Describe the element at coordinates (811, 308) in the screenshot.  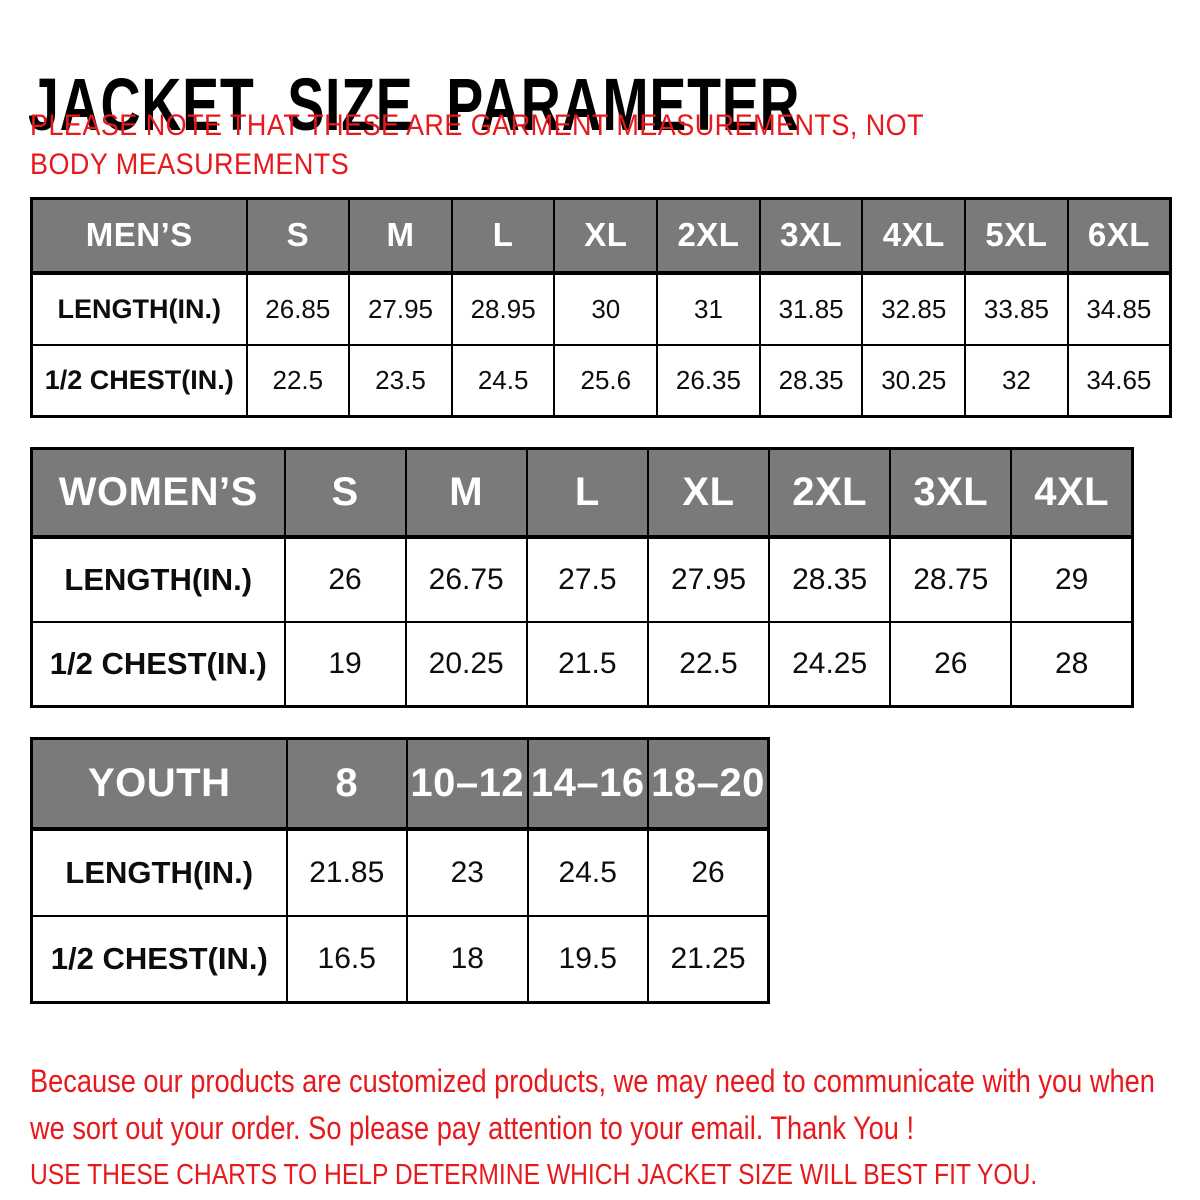
I see `measurement-cell: 31.85` at that location.